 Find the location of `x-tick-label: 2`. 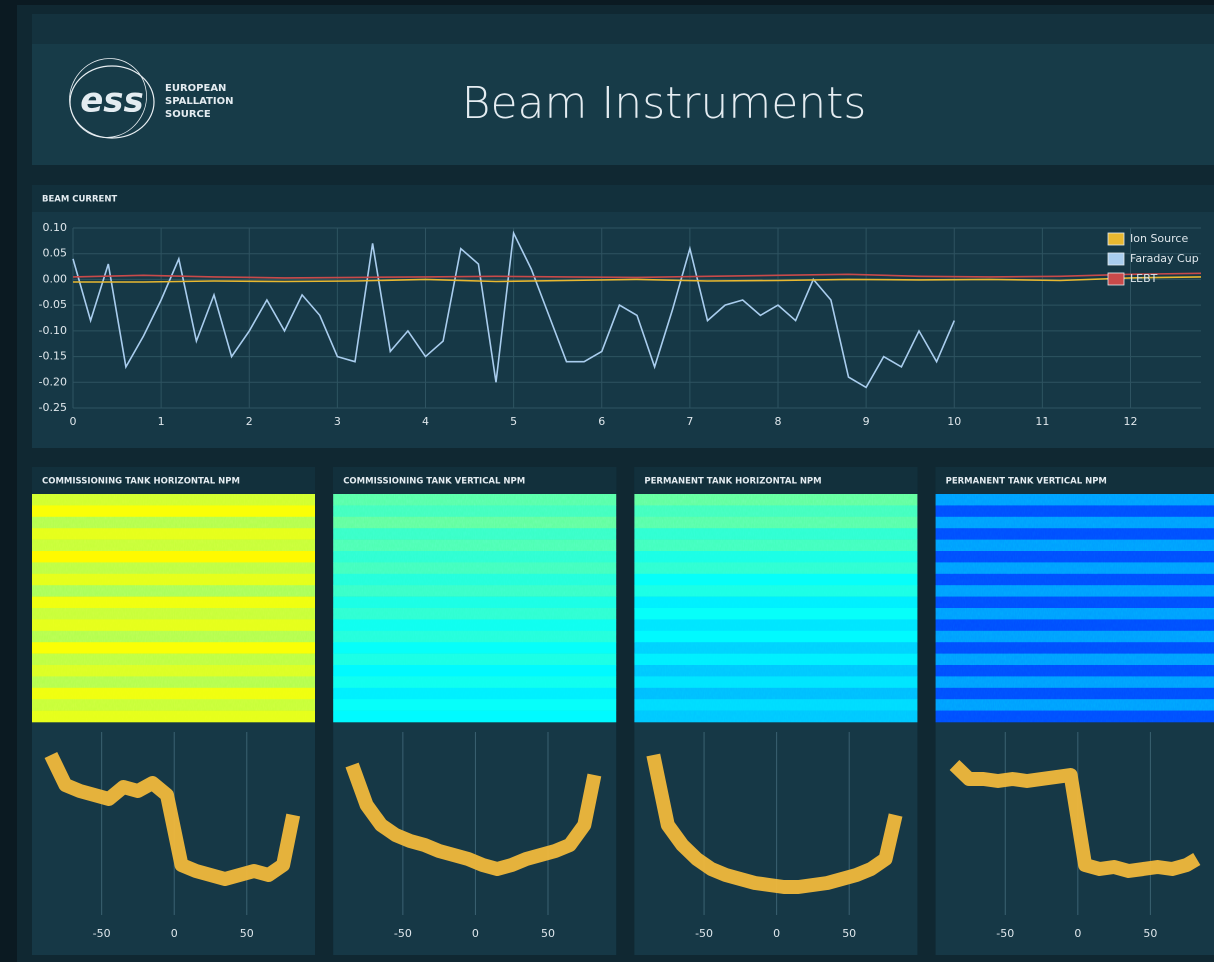

x-tick-label: 2 is located at coordinates (249, 421).